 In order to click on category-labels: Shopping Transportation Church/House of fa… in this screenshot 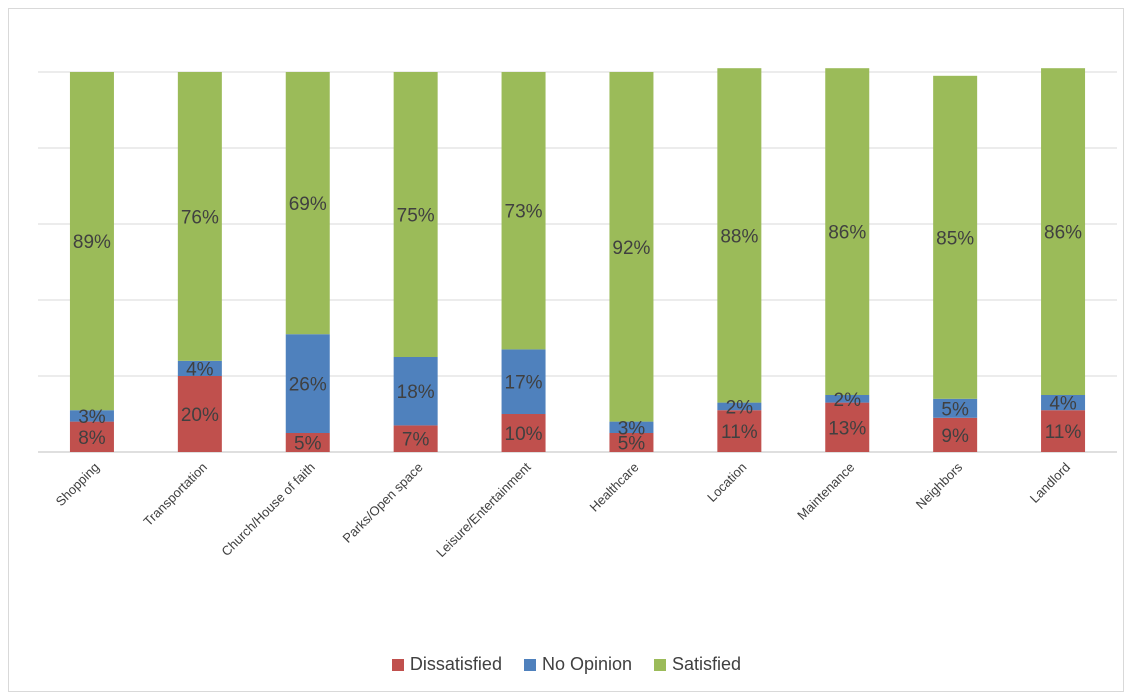, I will do `click(563, 509)`.